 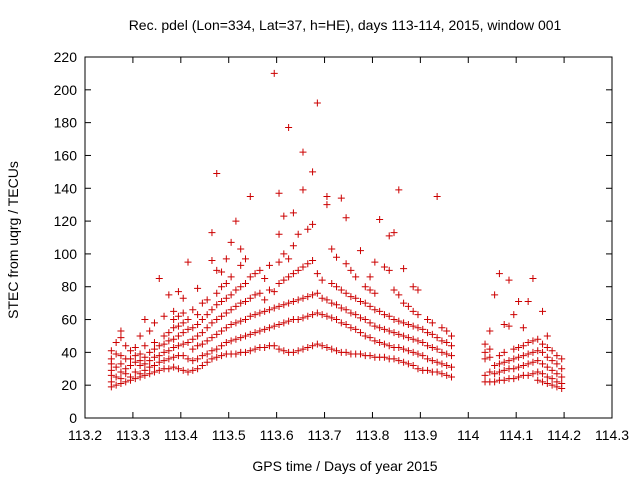 I want to click on x-tick-label: 113.4, so click(x=181, y=435).